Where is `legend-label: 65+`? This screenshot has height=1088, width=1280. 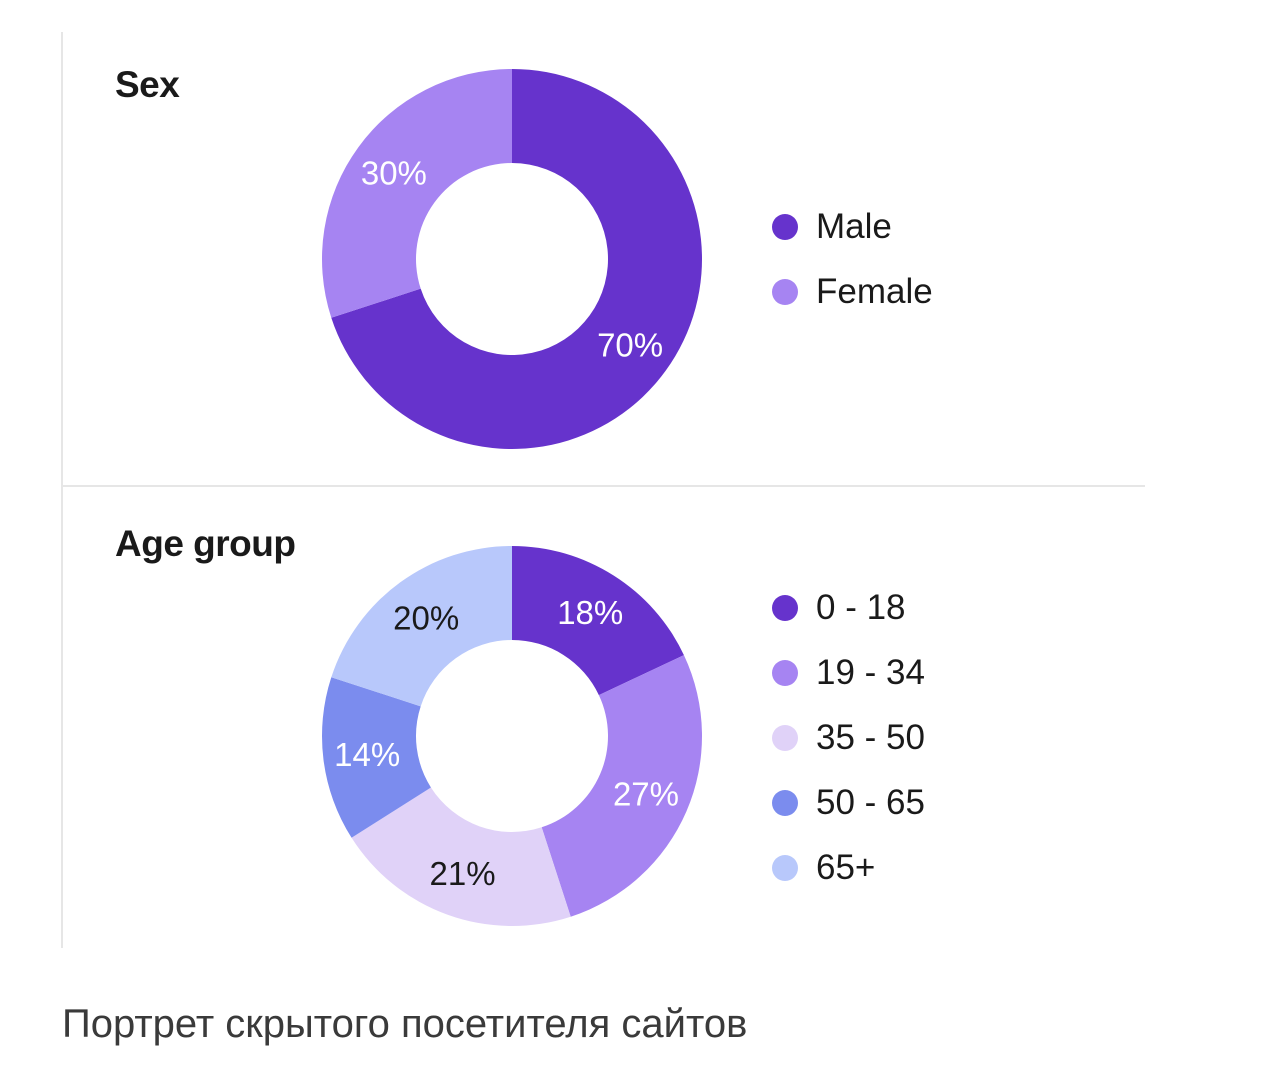
legend-label: 65+ is located at coordinates (846, 867).